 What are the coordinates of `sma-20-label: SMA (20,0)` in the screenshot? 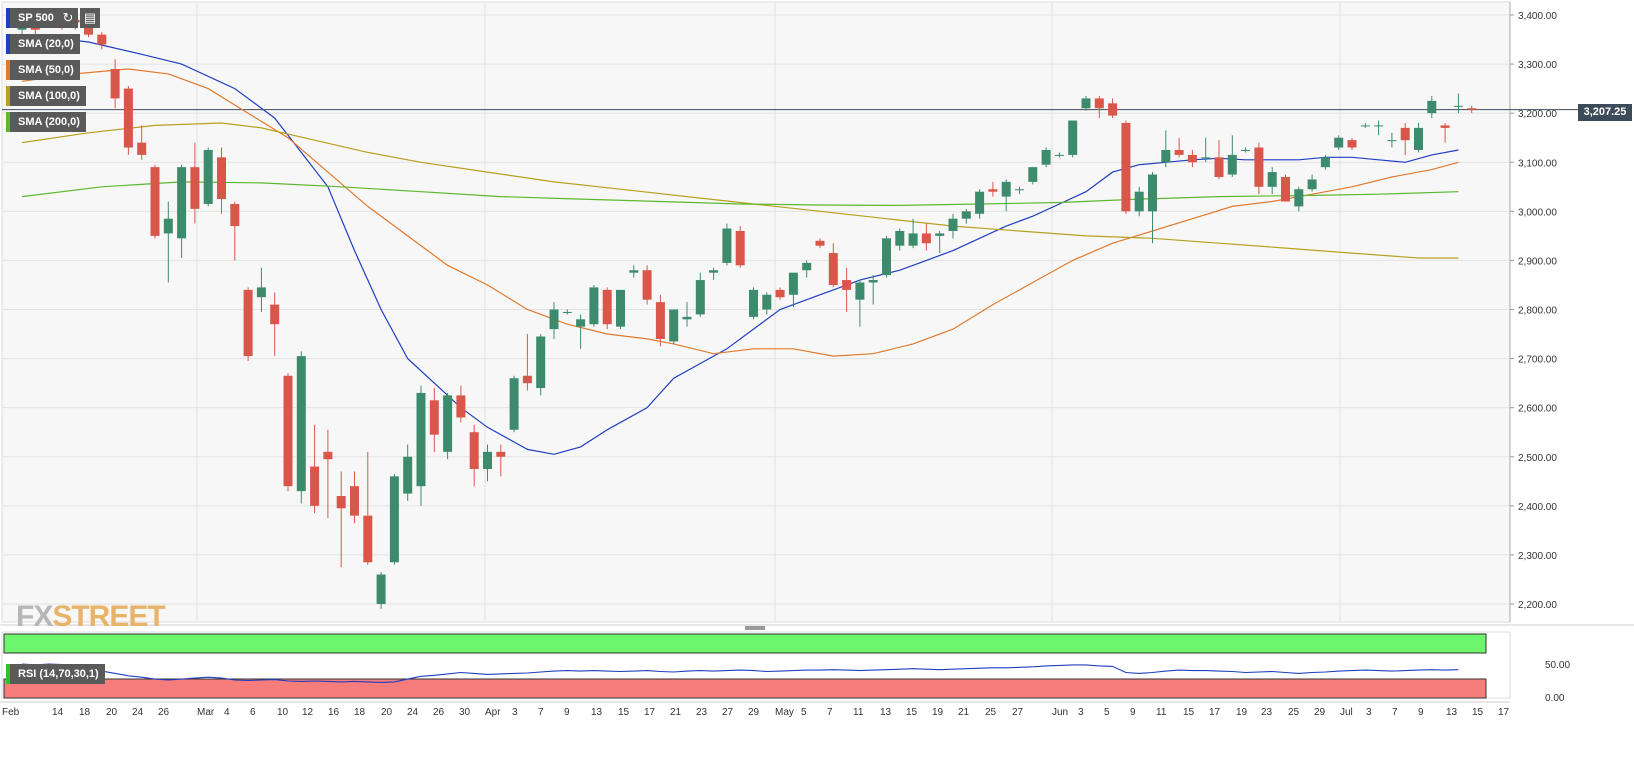 It's located at (43, 44).